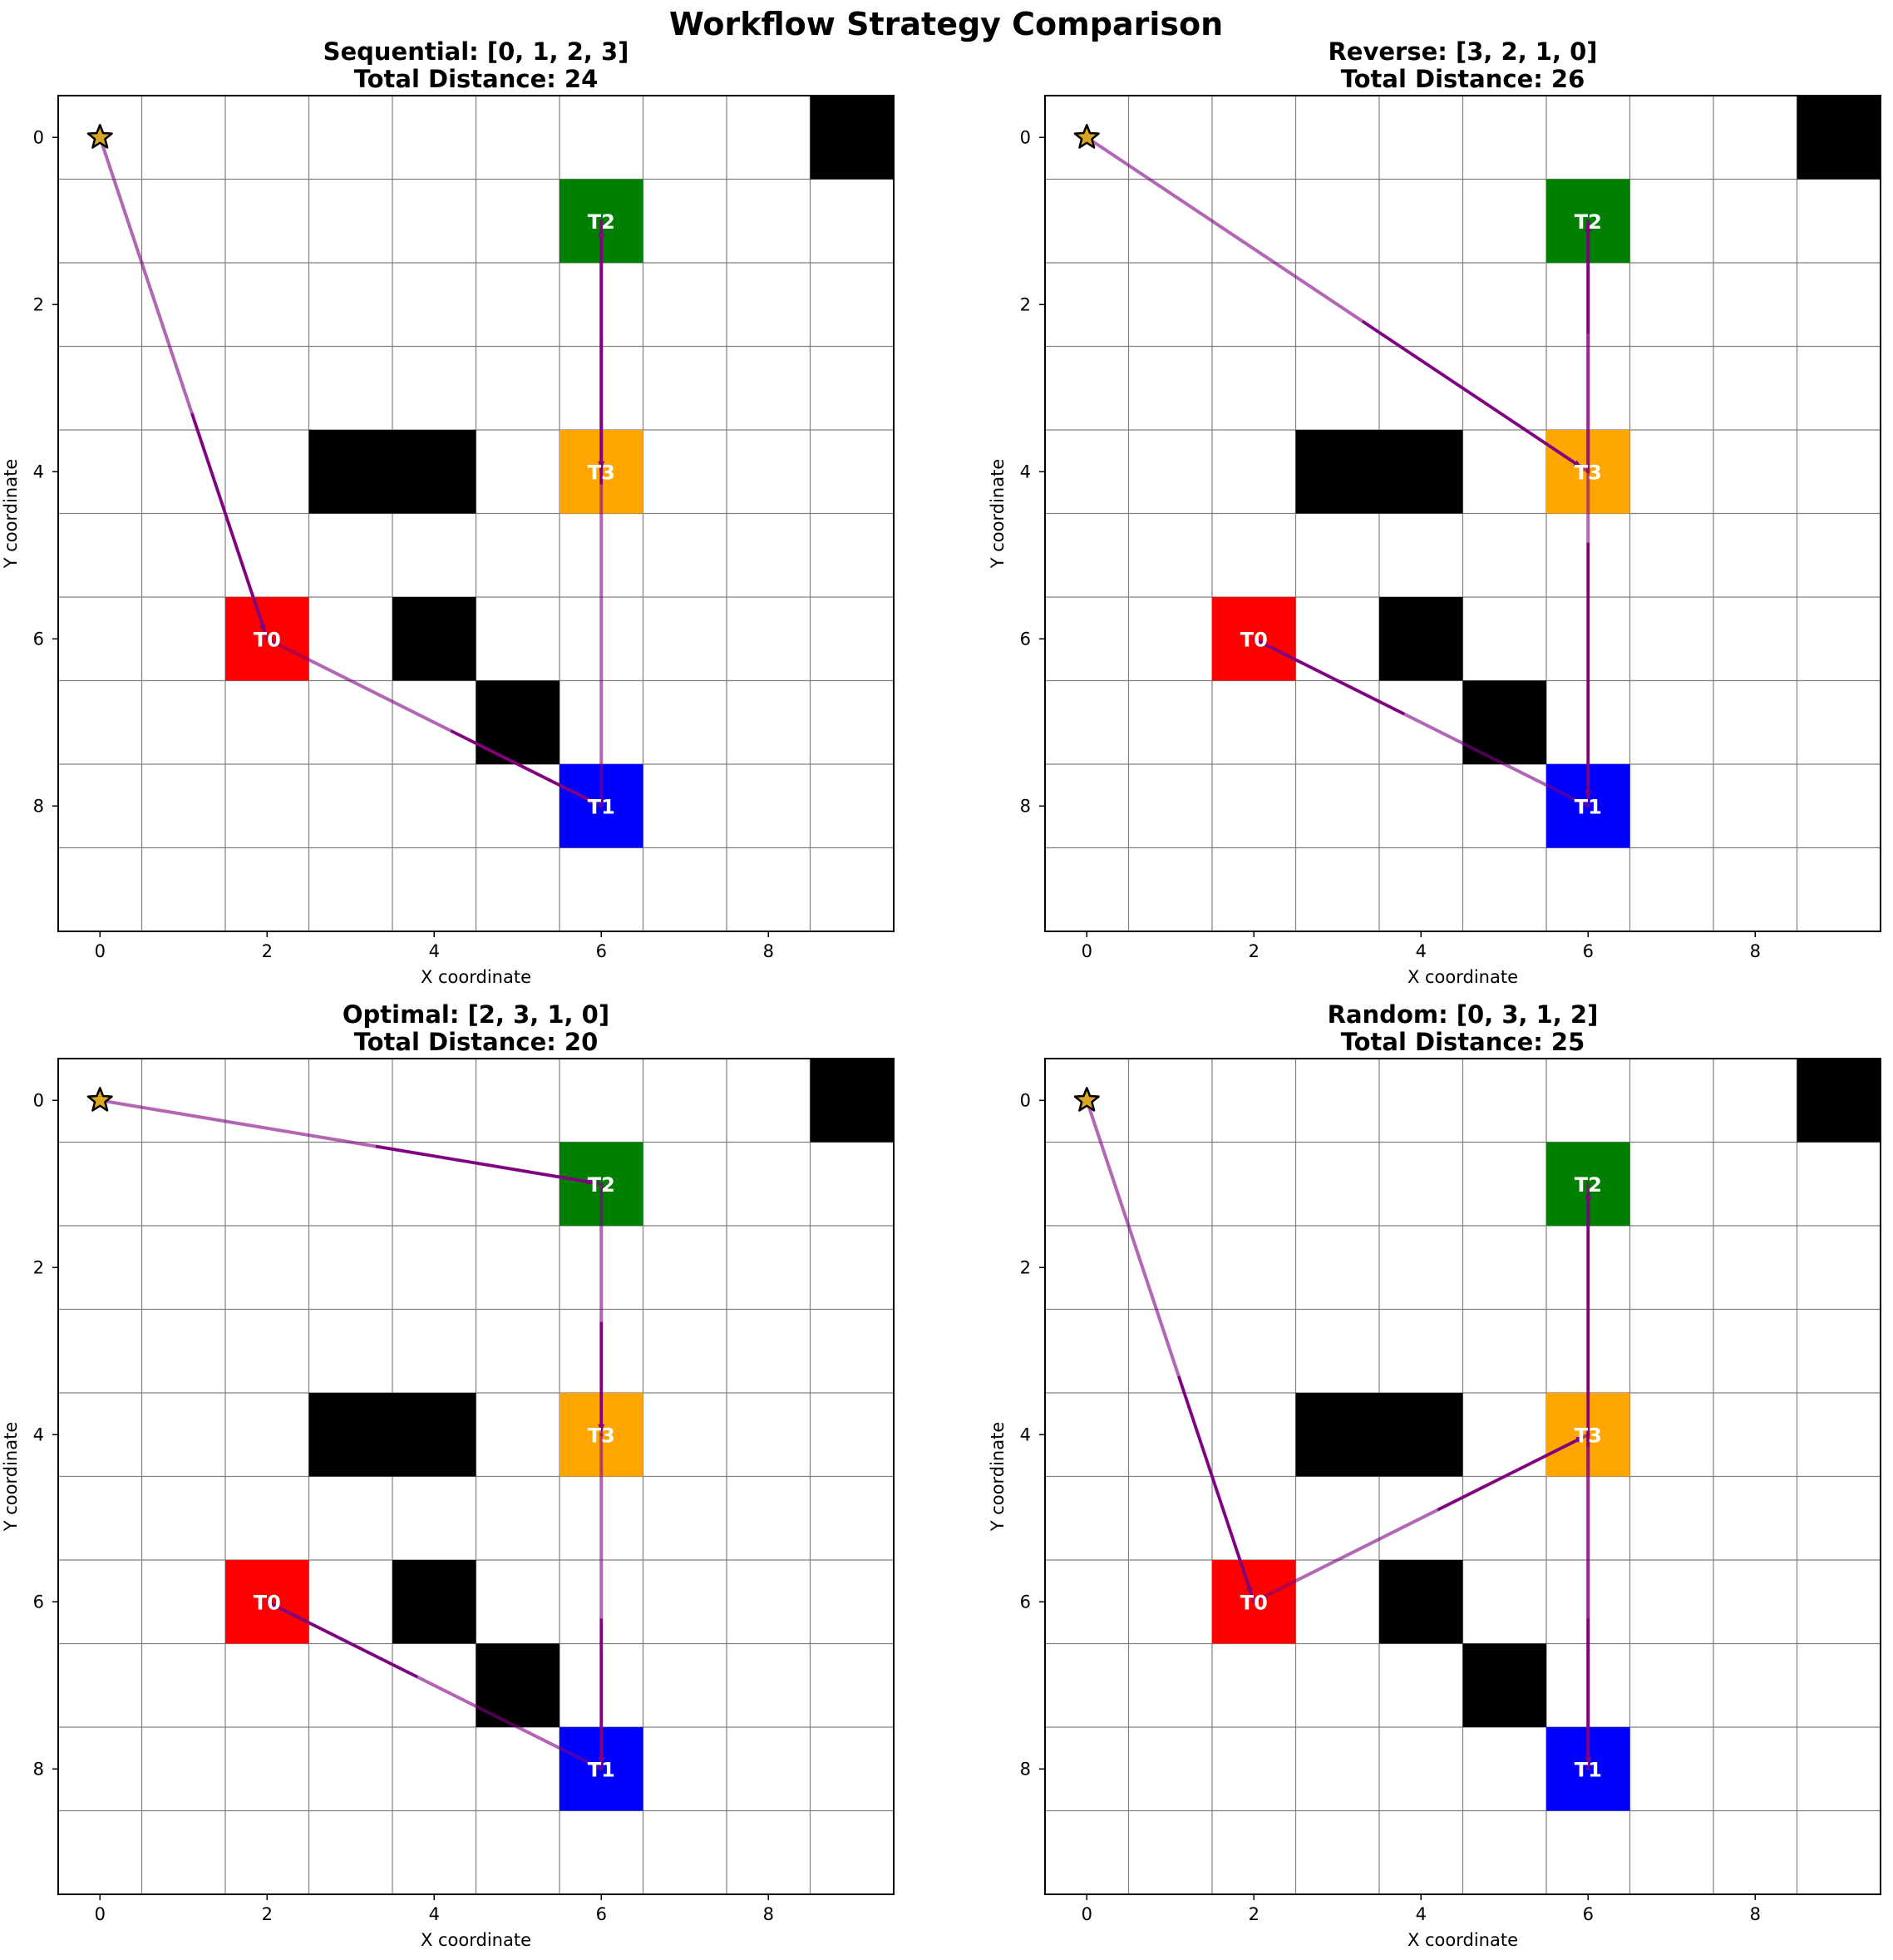  Describe the element at coordinates (1463, 1015) in the screenshot. I see `chart-title-line1: Random: [0, 3, 1, 2]` at that location.